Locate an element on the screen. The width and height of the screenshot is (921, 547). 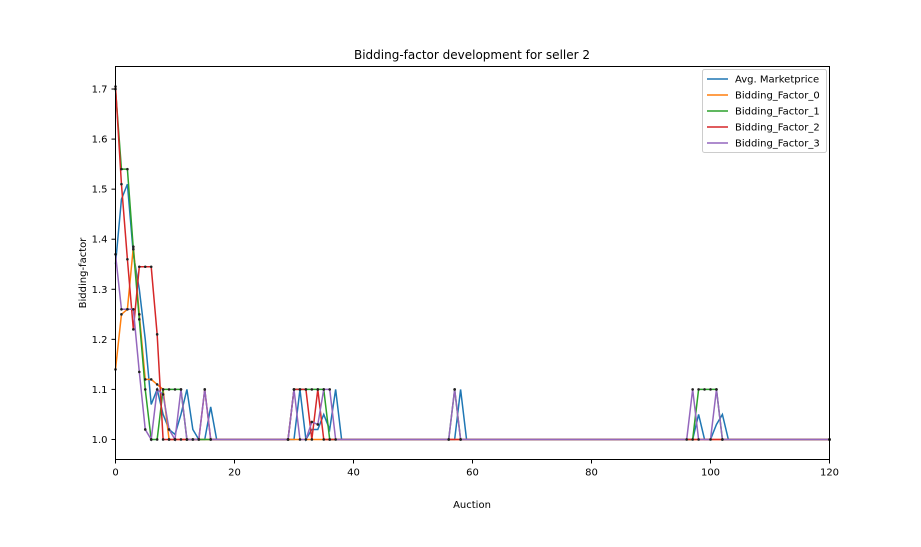
legend-frame is located at coordinates (764, 111).